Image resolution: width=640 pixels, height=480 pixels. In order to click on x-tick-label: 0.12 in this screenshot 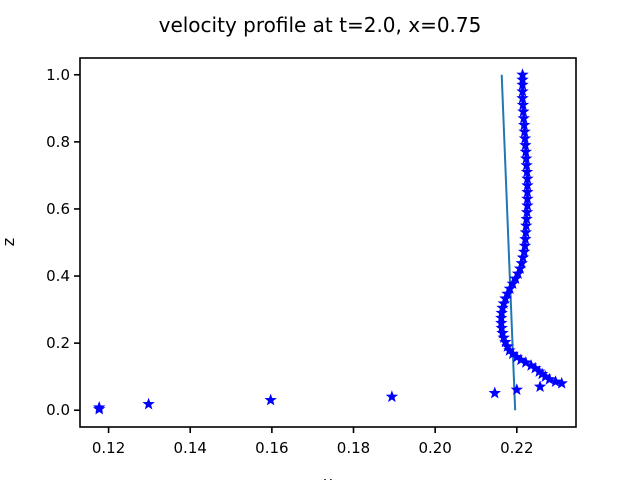, I will do `click(108, 448)`.